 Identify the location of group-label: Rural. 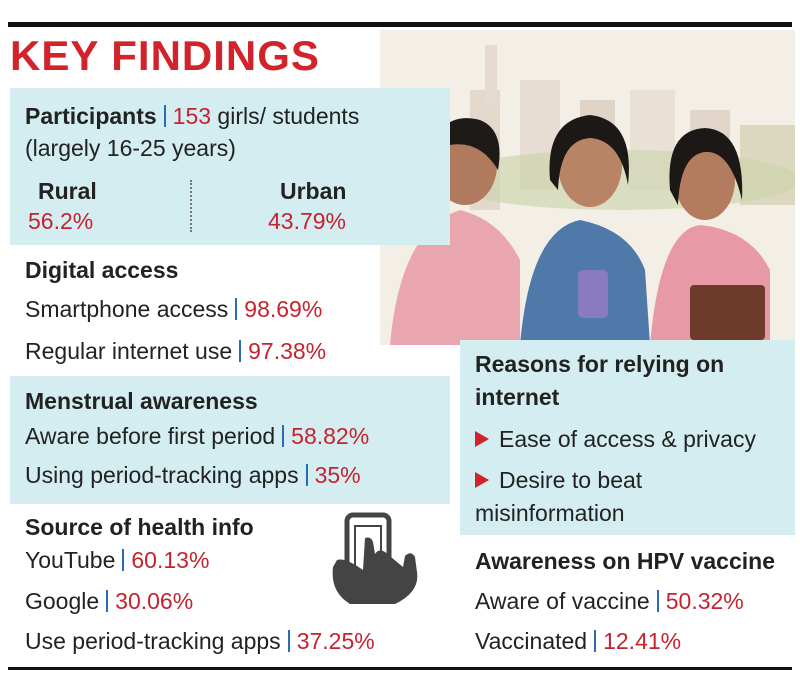
(67, 191).